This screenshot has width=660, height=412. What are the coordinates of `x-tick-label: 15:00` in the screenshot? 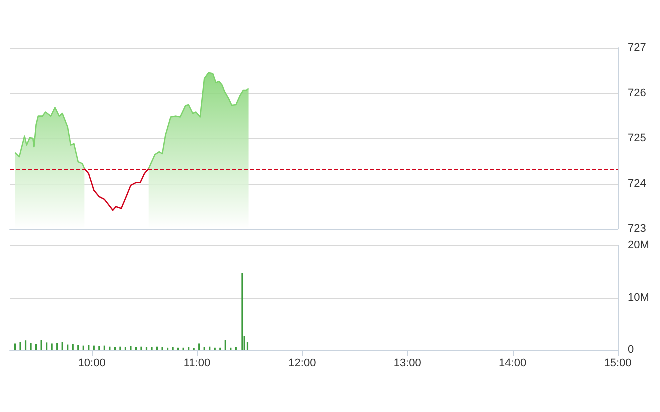 It's located at (618, 364).